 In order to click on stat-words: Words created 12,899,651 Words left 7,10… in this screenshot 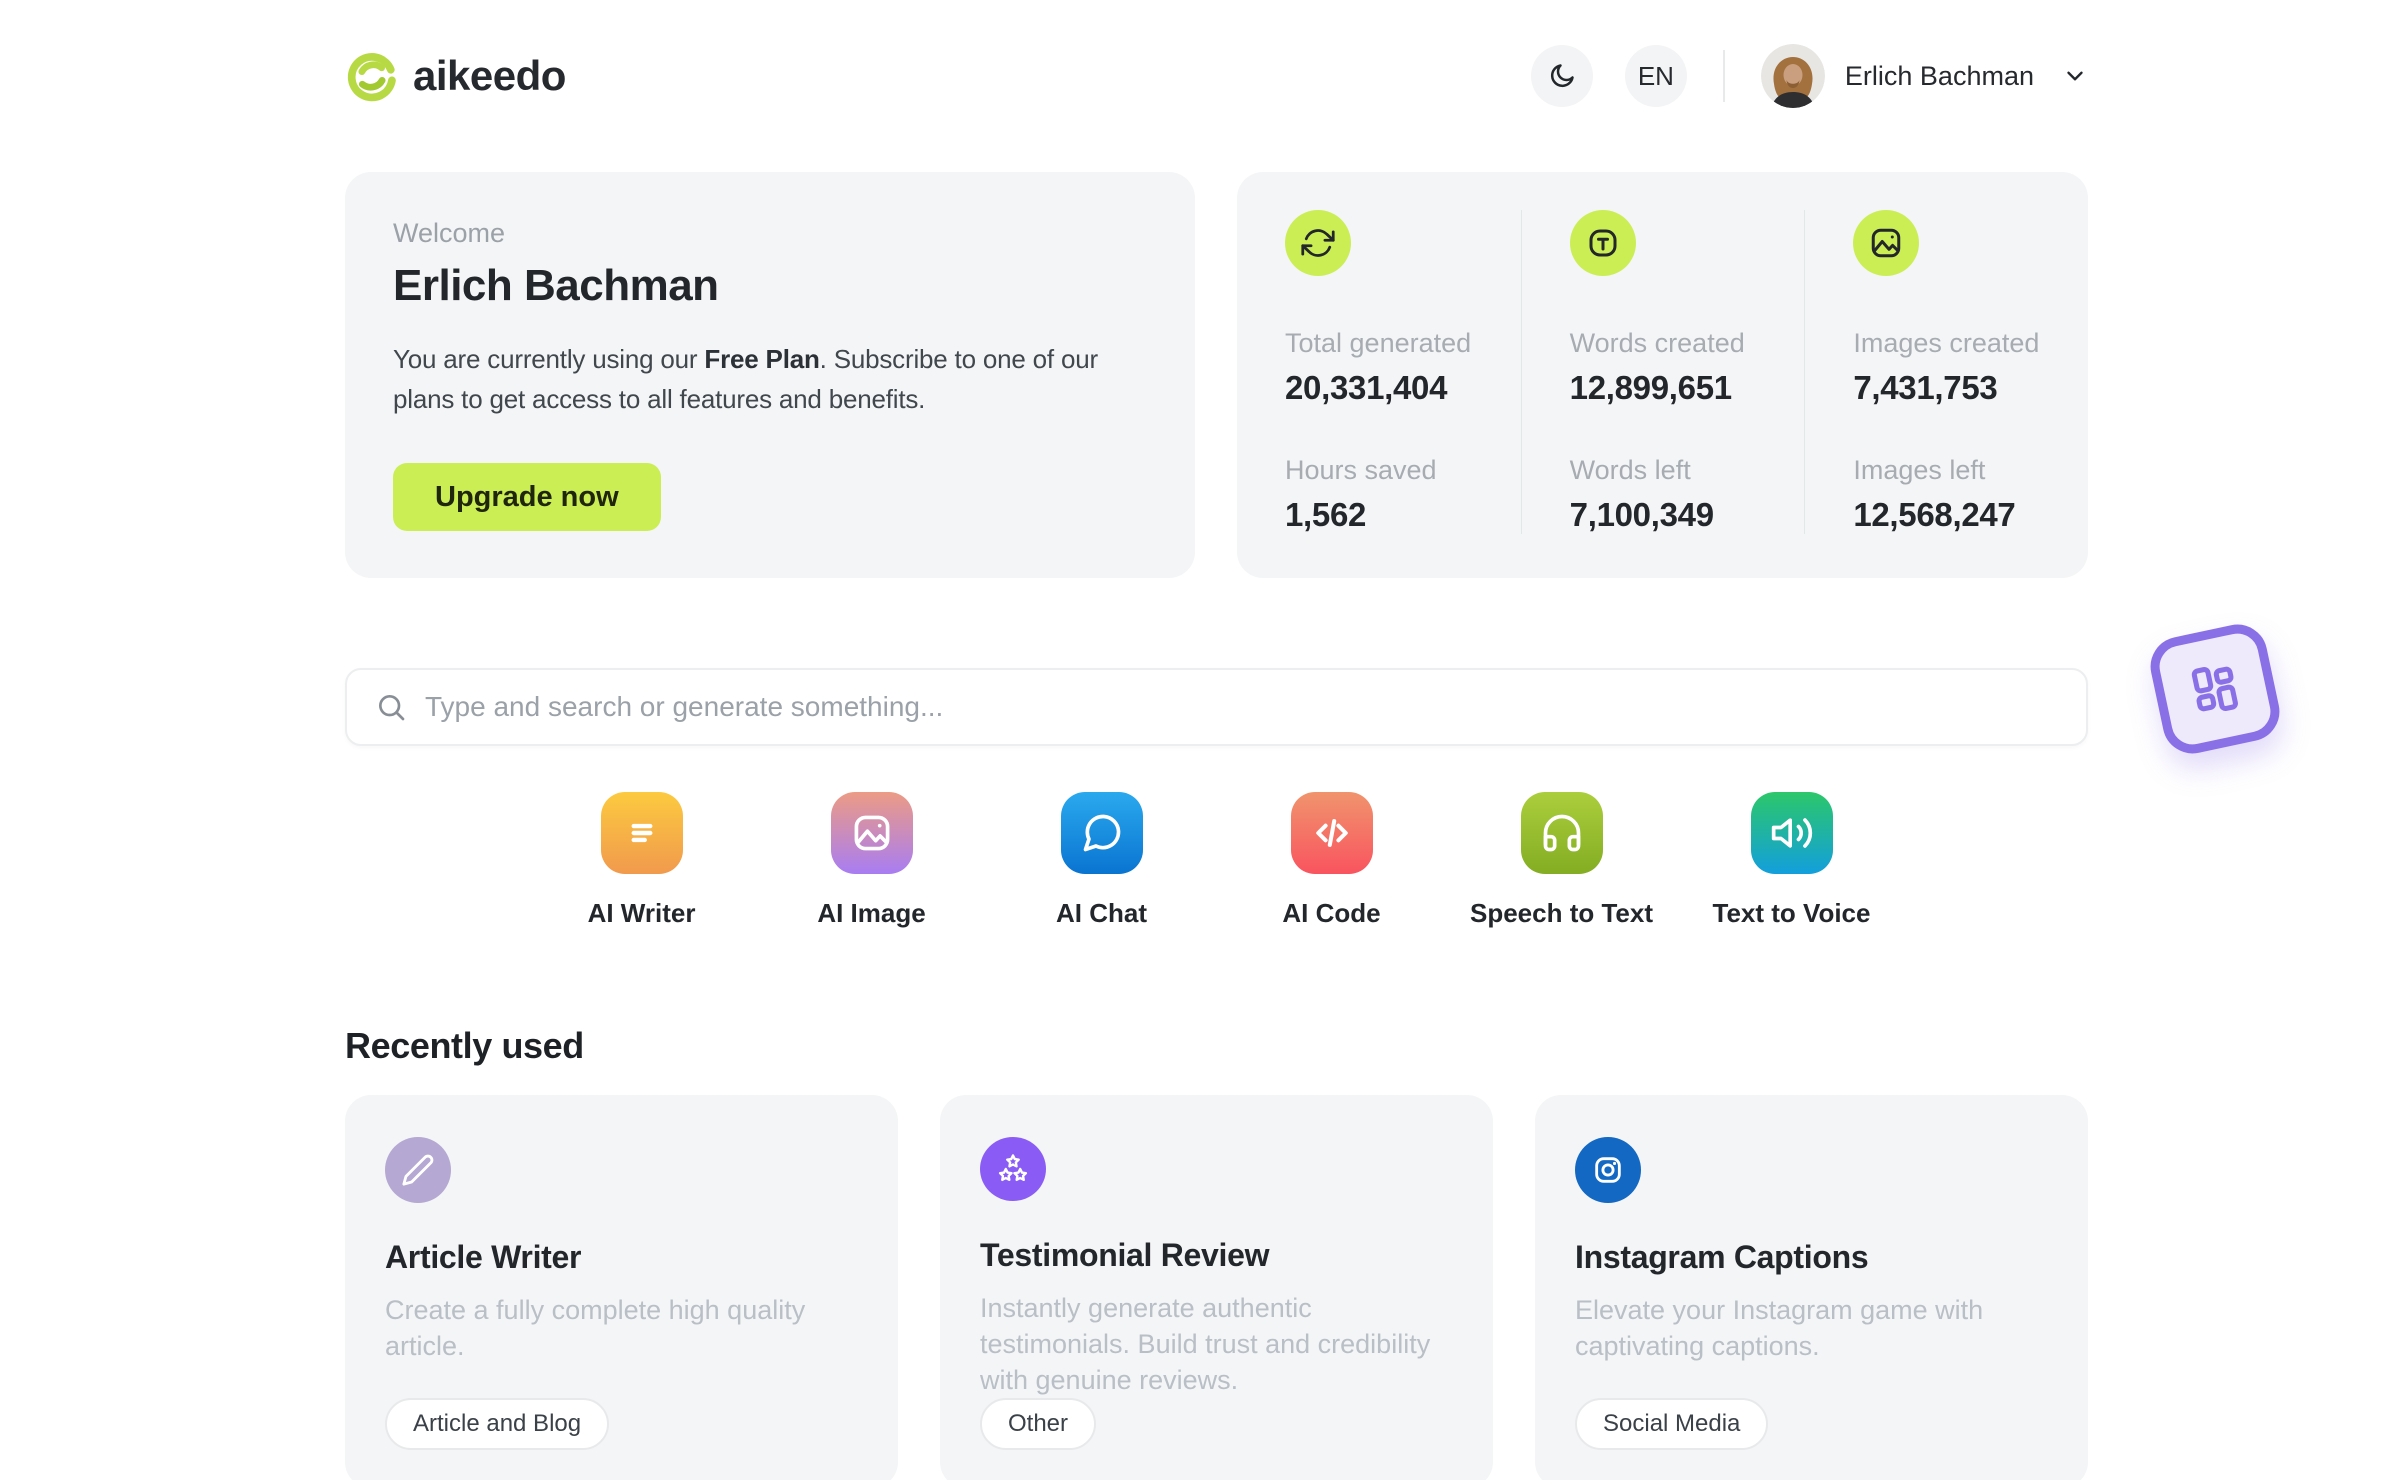, I will do `click(1662, 372)`.